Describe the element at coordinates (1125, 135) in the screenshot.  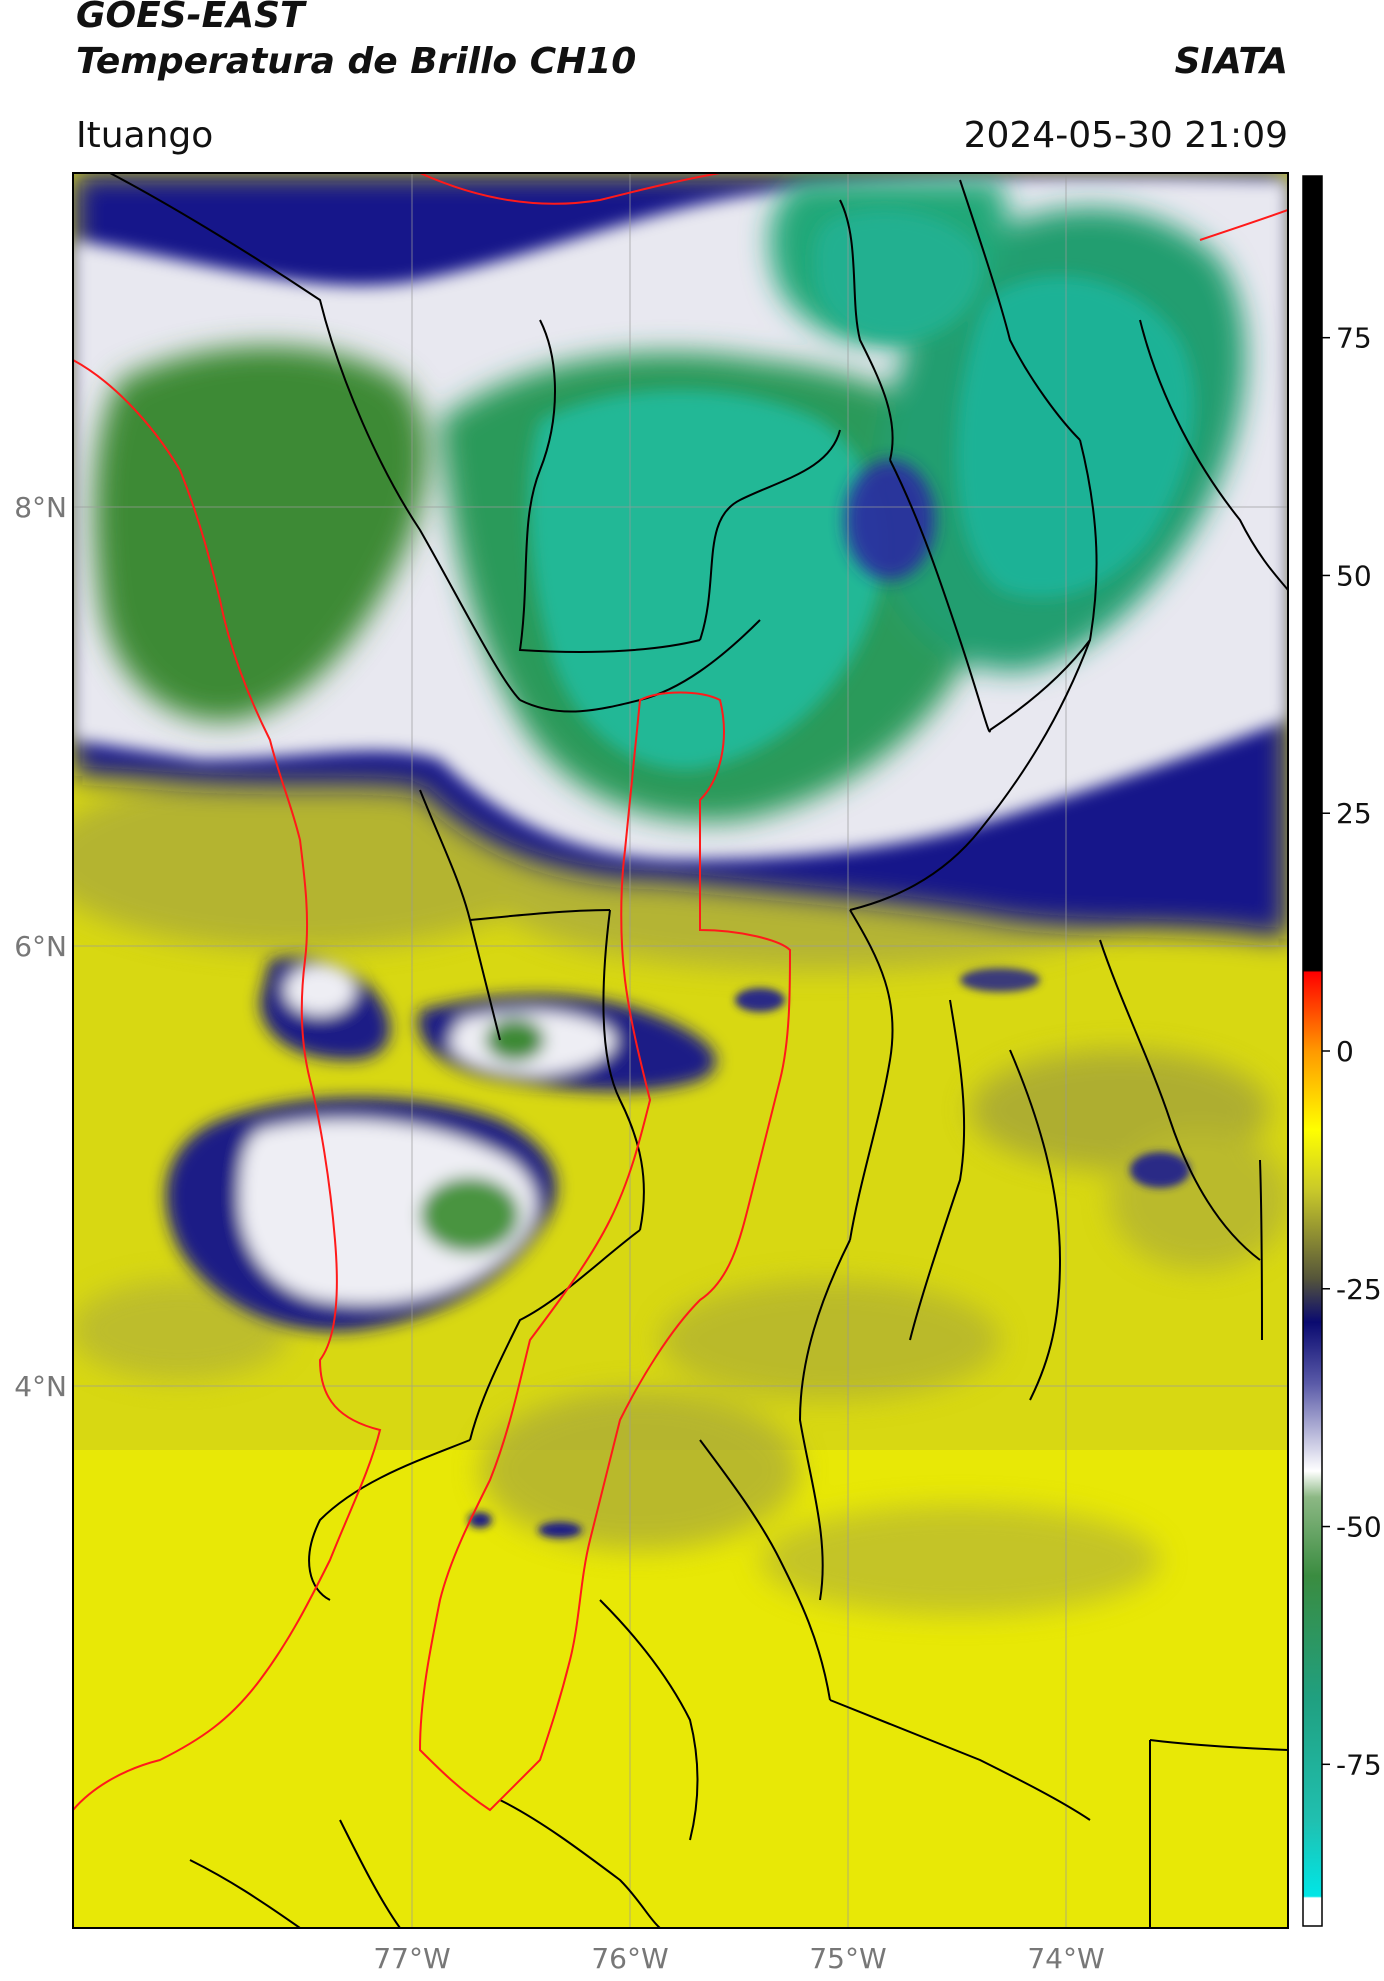
I see `datetime-label: 2024-05-30 21:09` at that location.